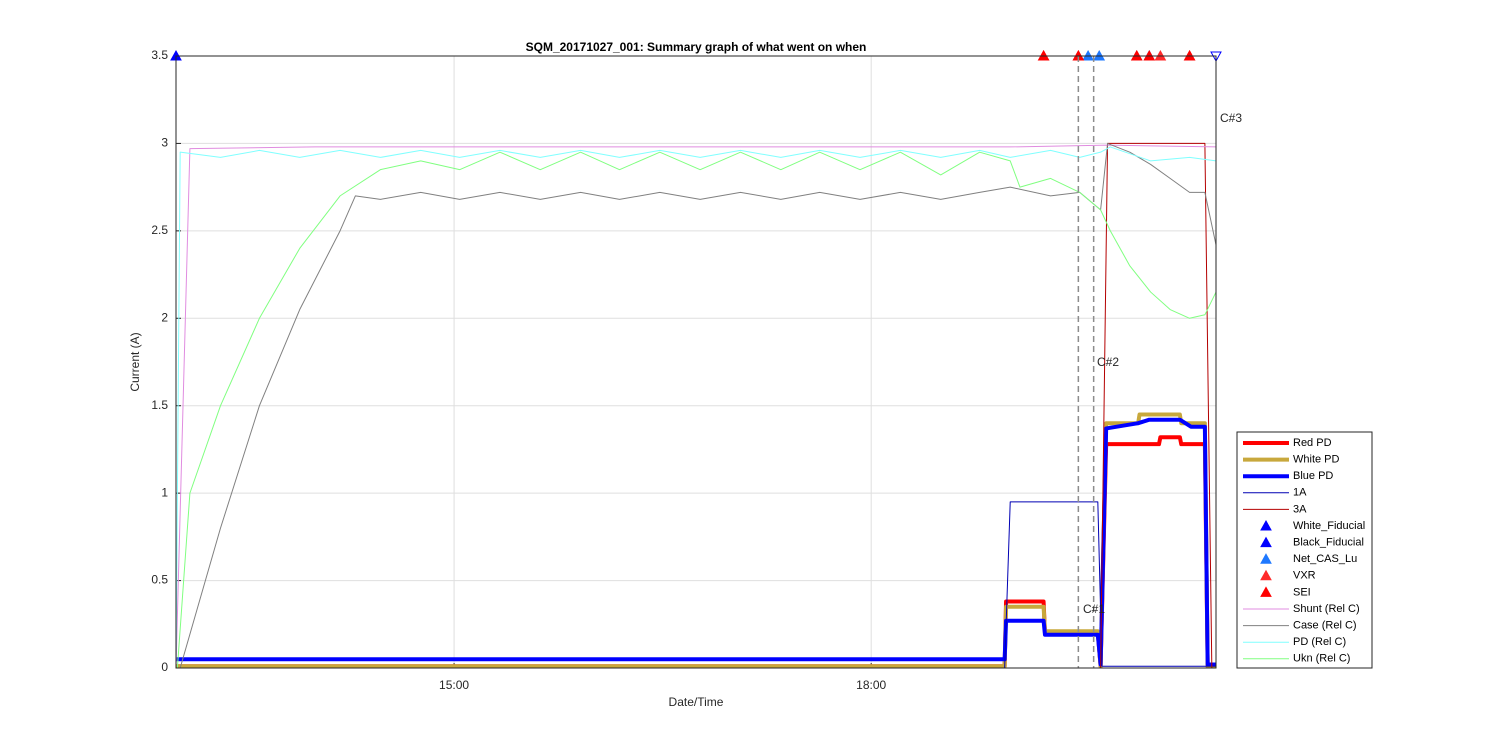 The image size is (1500, 750). Describe the element at coordinates (1300, 493) in the screenshot. I see `legend-label: 1A` at that location.